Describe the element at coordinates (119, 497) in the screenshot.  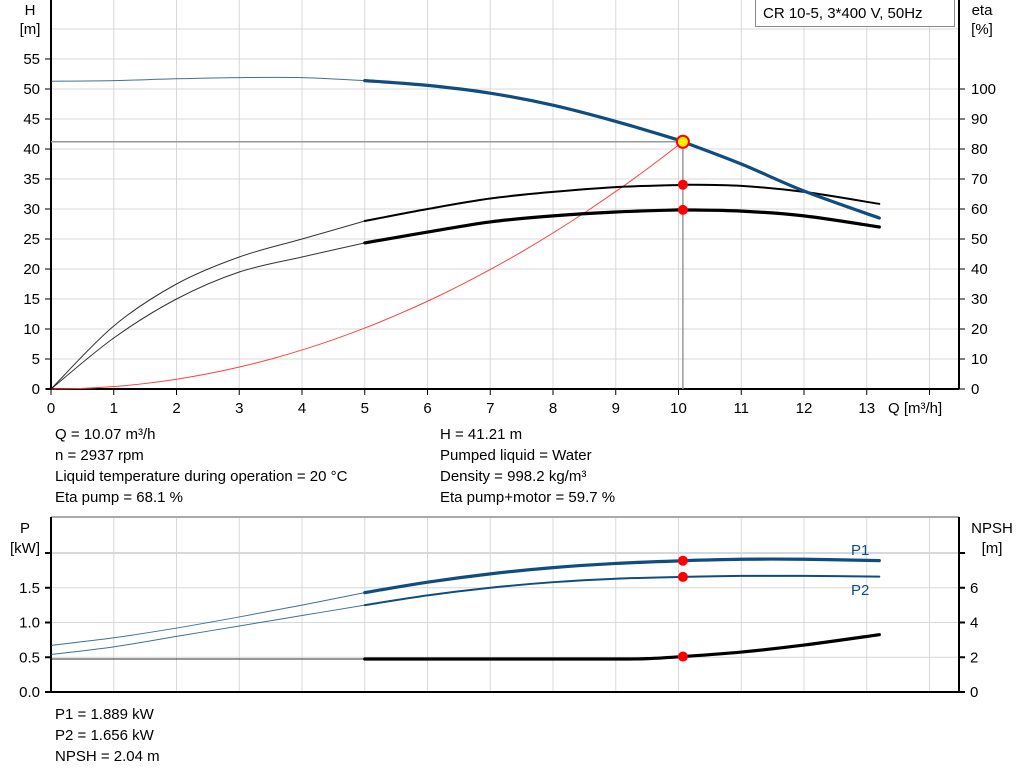
I see `info-eta-pump: Eta pump = 68.1 %` at that location.